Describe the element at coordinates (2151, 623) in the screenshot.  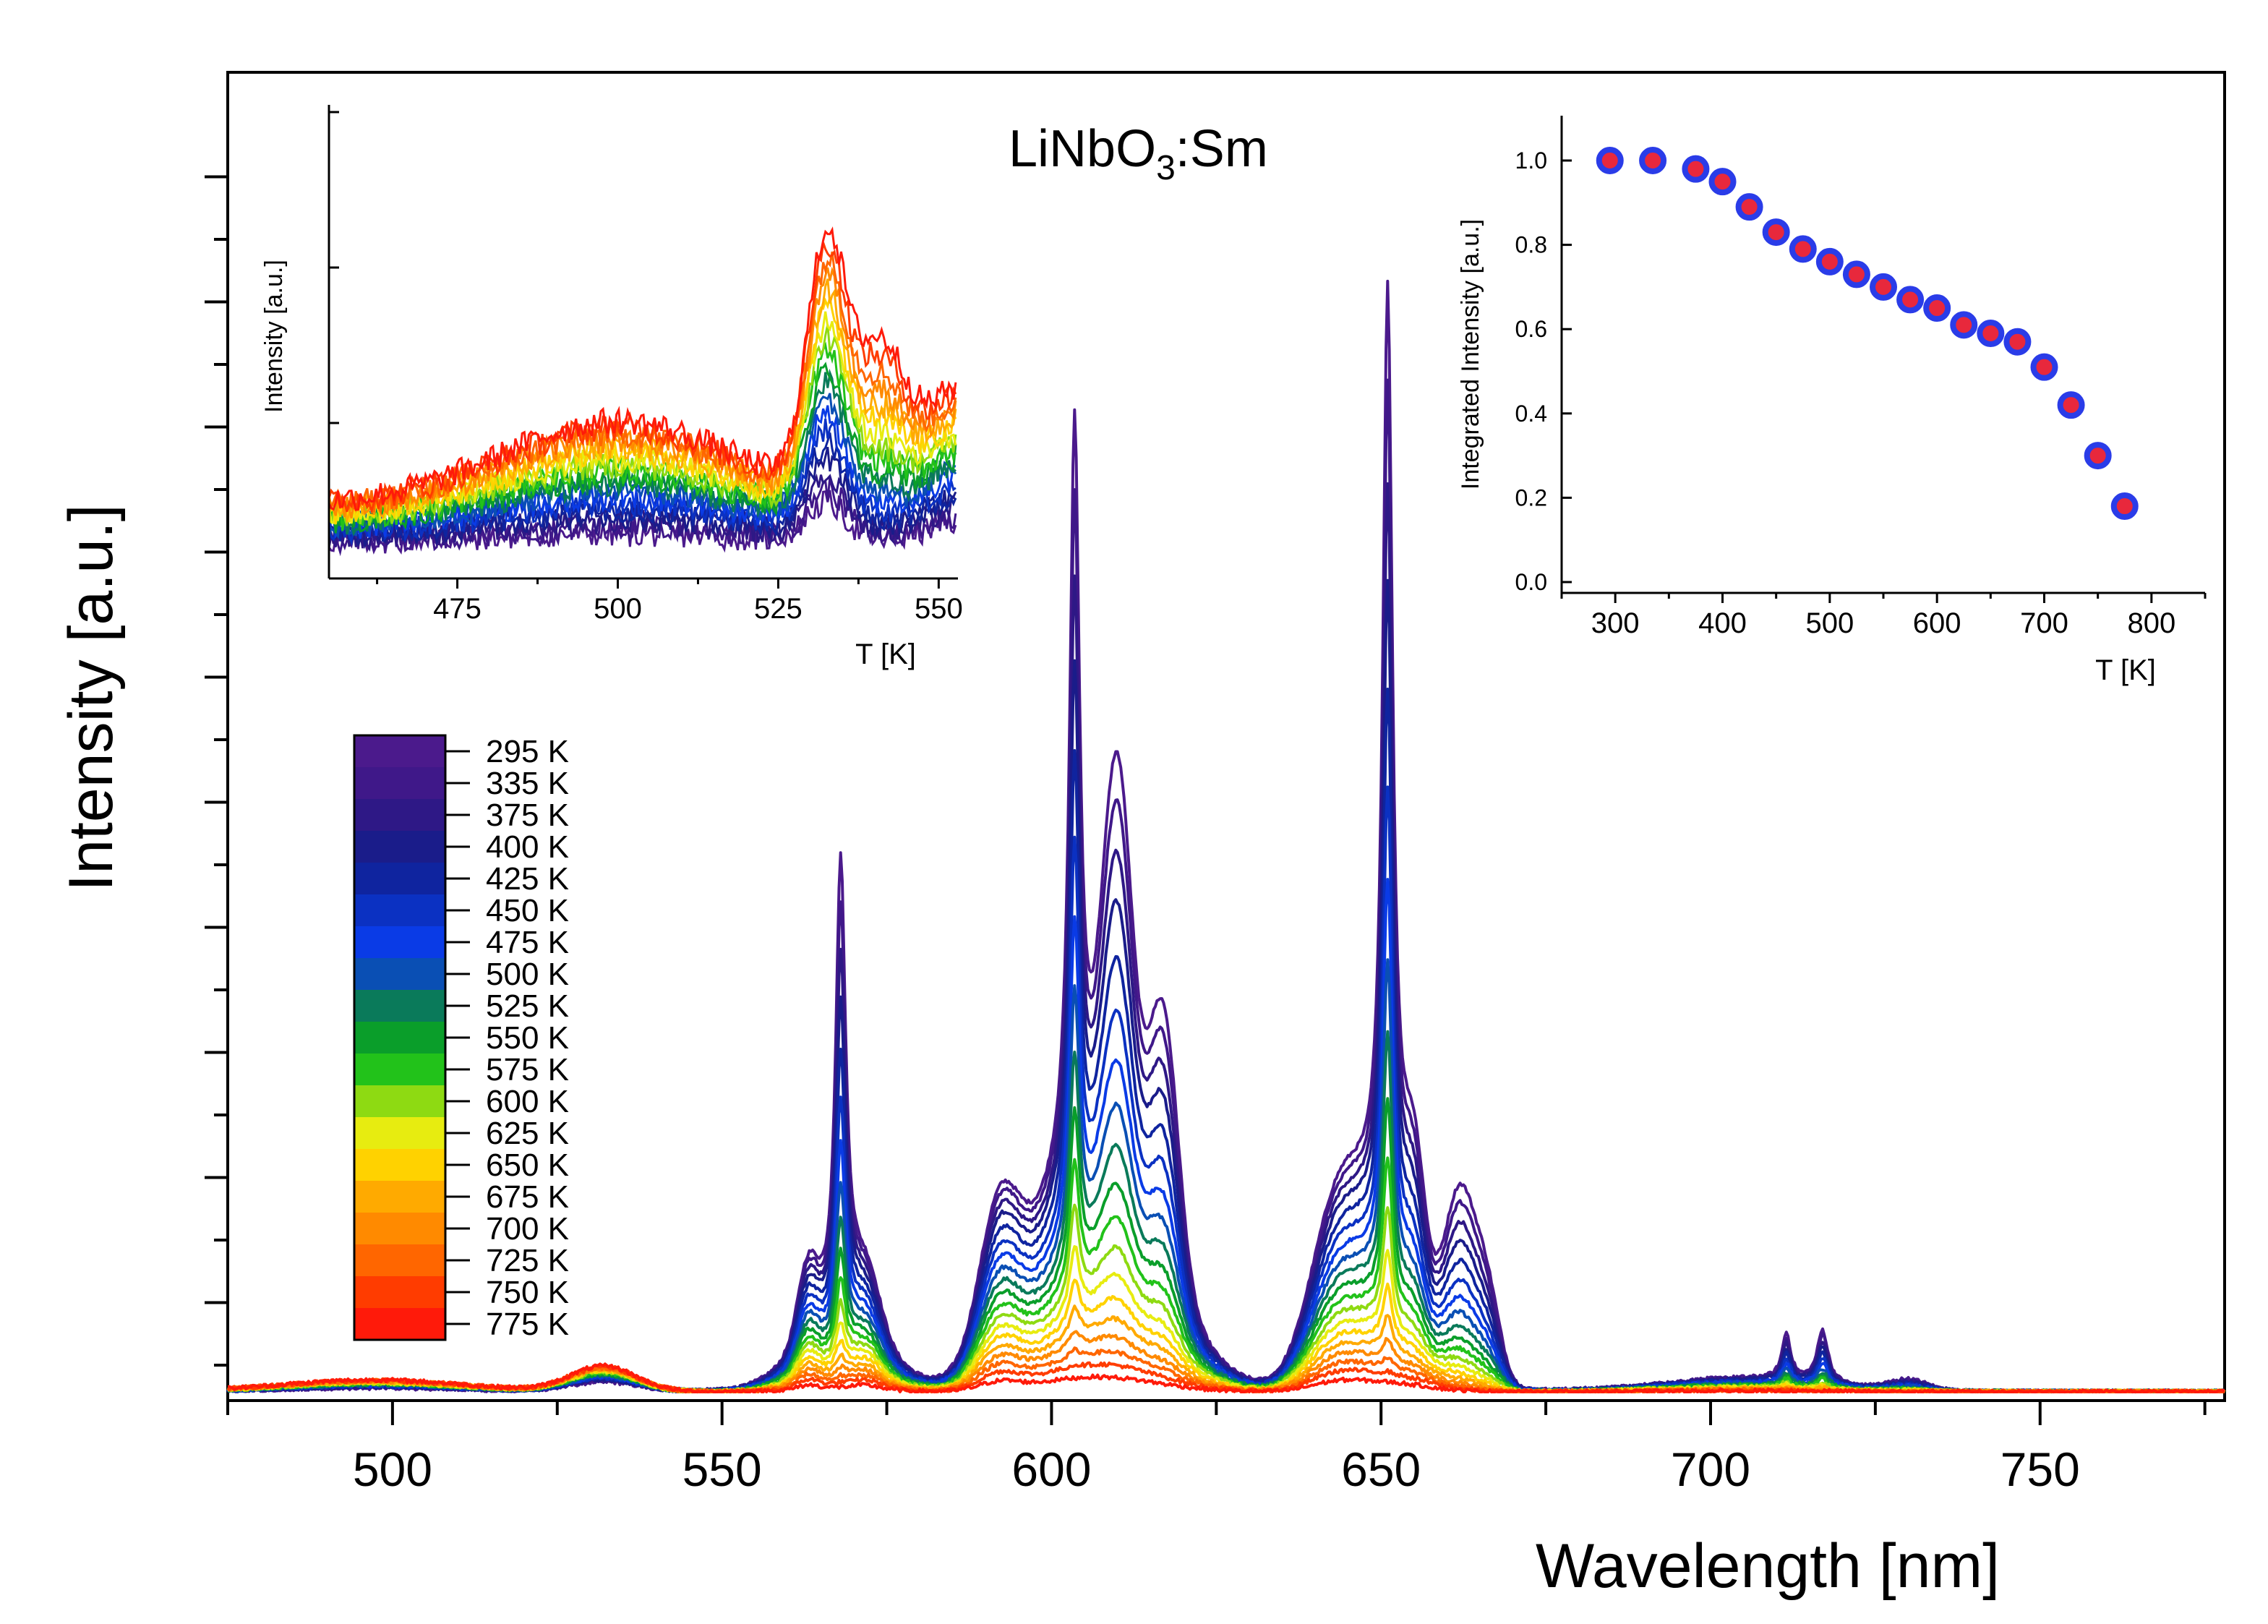
I see `inset-integrated-x-tick-label: 800` at that location.